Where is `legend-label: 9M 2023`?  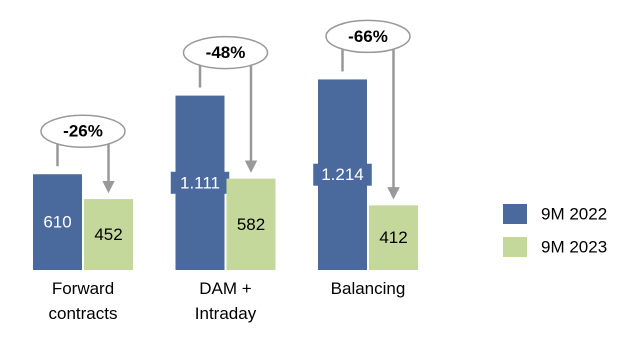 legend-label: 9M 2023 is located at coordinates (574, 246).